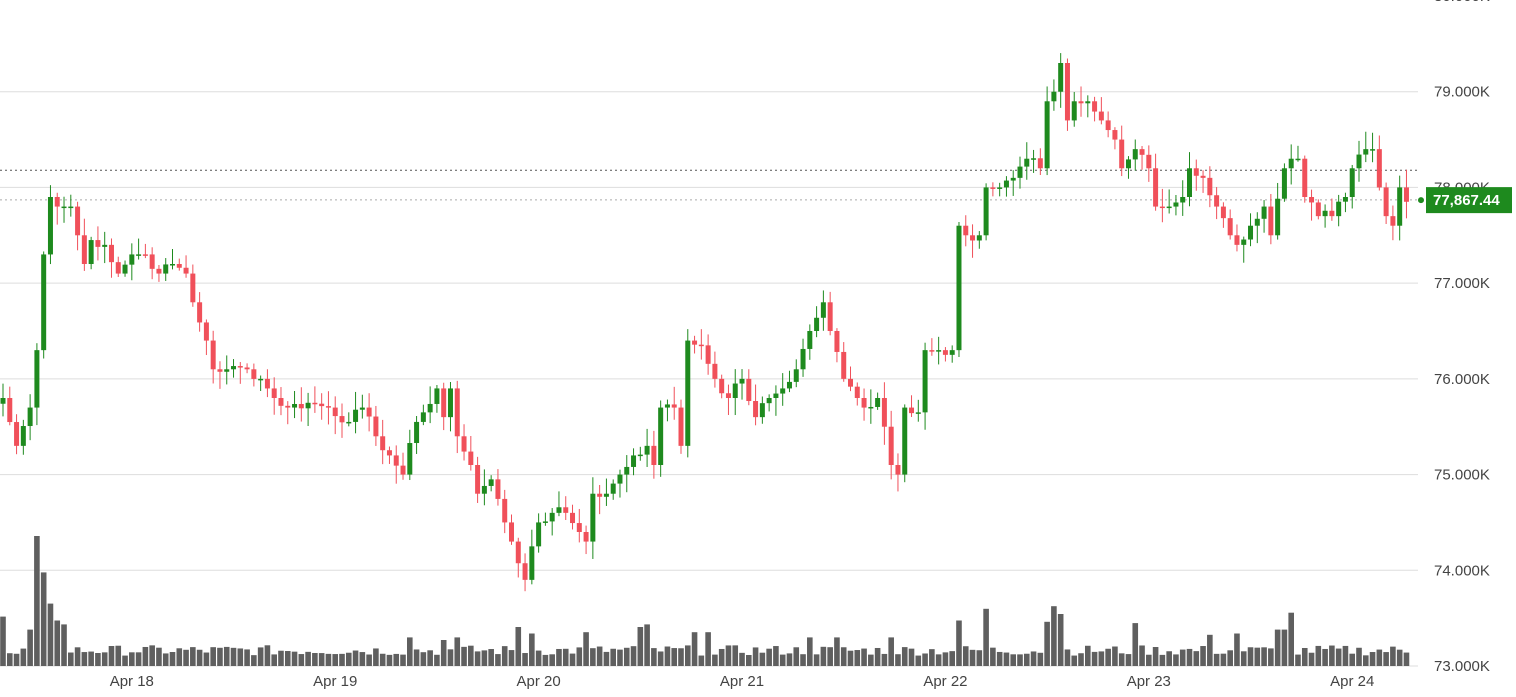 The height and width of the screenshot is (697, 1516). I want to click on last-price-tag-background, so click(1469, 200).